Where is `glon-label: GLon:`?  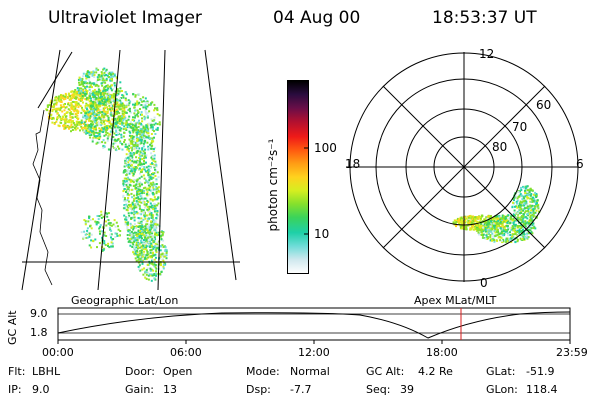
glon-label: GLon: is located at coordinates (502, 389).